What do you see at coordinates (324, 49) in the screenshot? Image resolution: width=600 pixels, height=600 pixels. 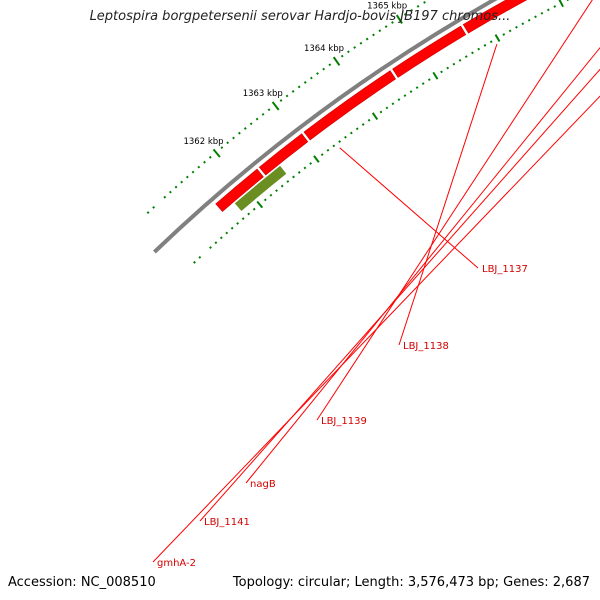 I see `tick-label: 1364 kbp` at bounding box center [324, 49].